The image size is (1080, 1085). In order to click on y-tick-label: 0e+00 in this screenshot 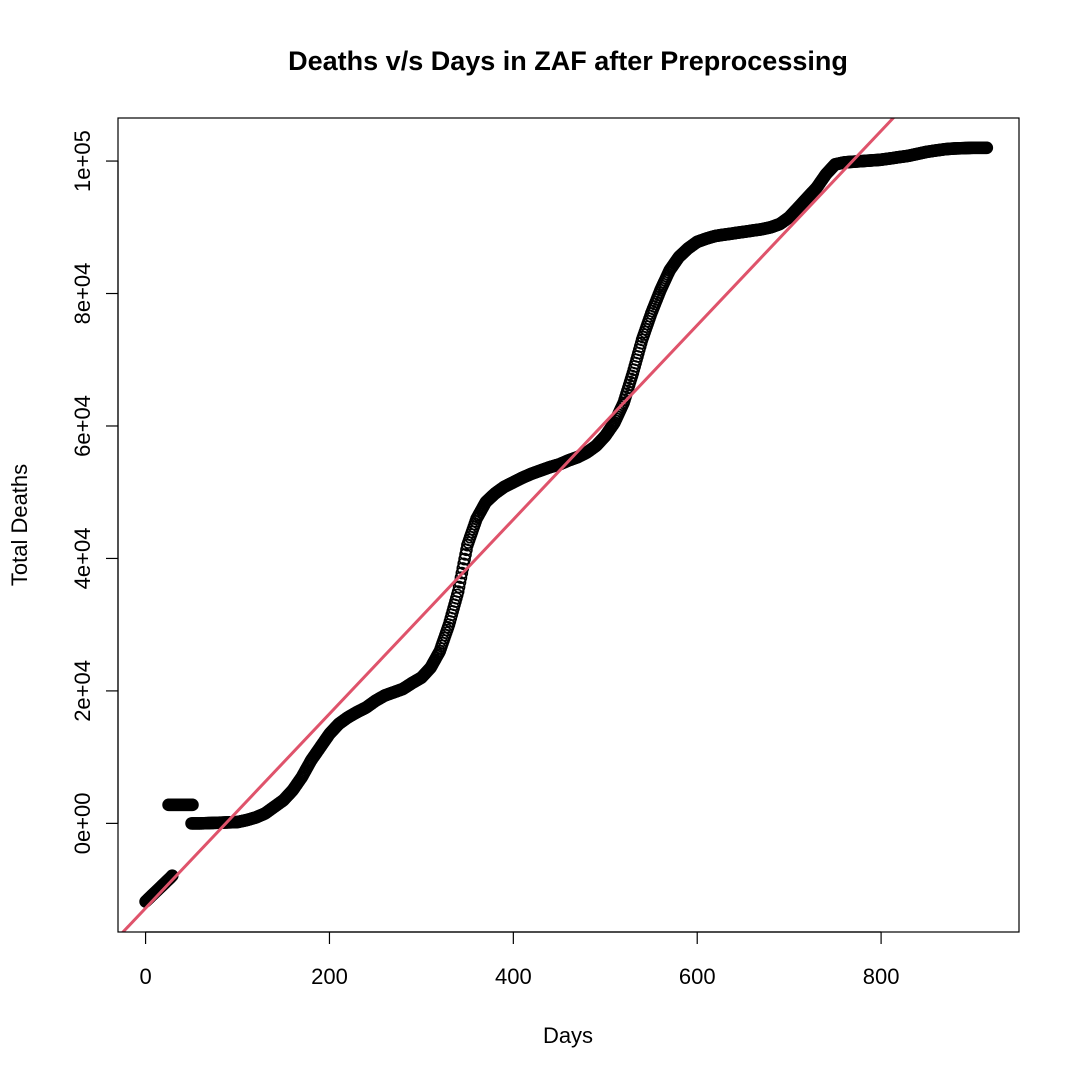, I will do `click(82, 823)`.